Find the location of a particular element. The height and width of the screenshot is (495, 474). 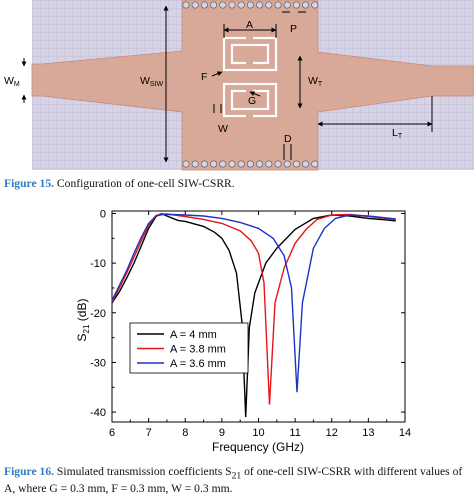

label-wsiw: WSIW is located at coordinates (152, 81).